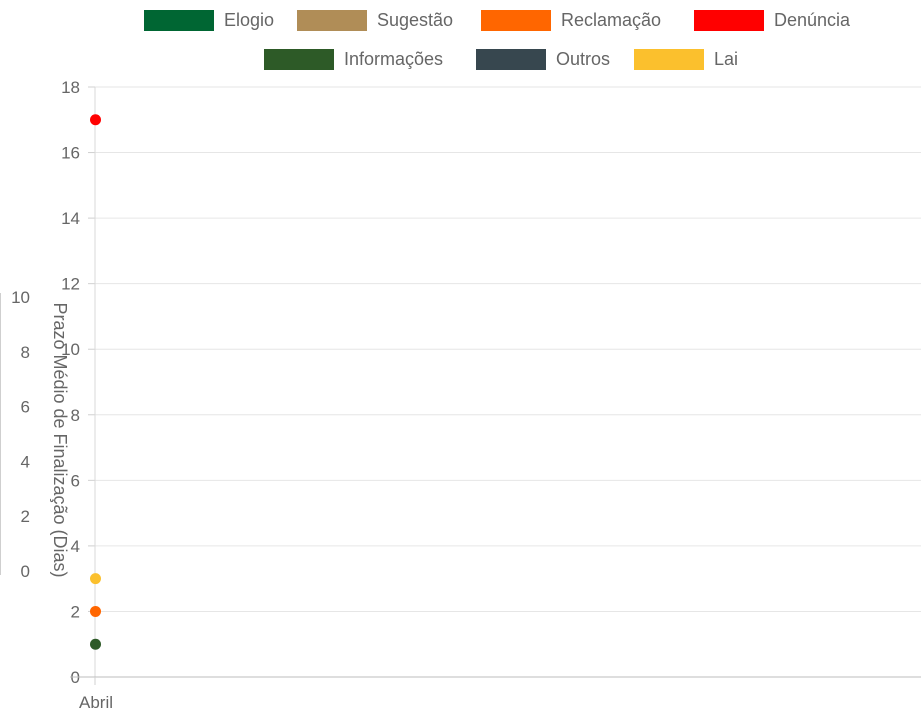  I want to click on secondary-y-tick-label: 8, so click(25, 352).